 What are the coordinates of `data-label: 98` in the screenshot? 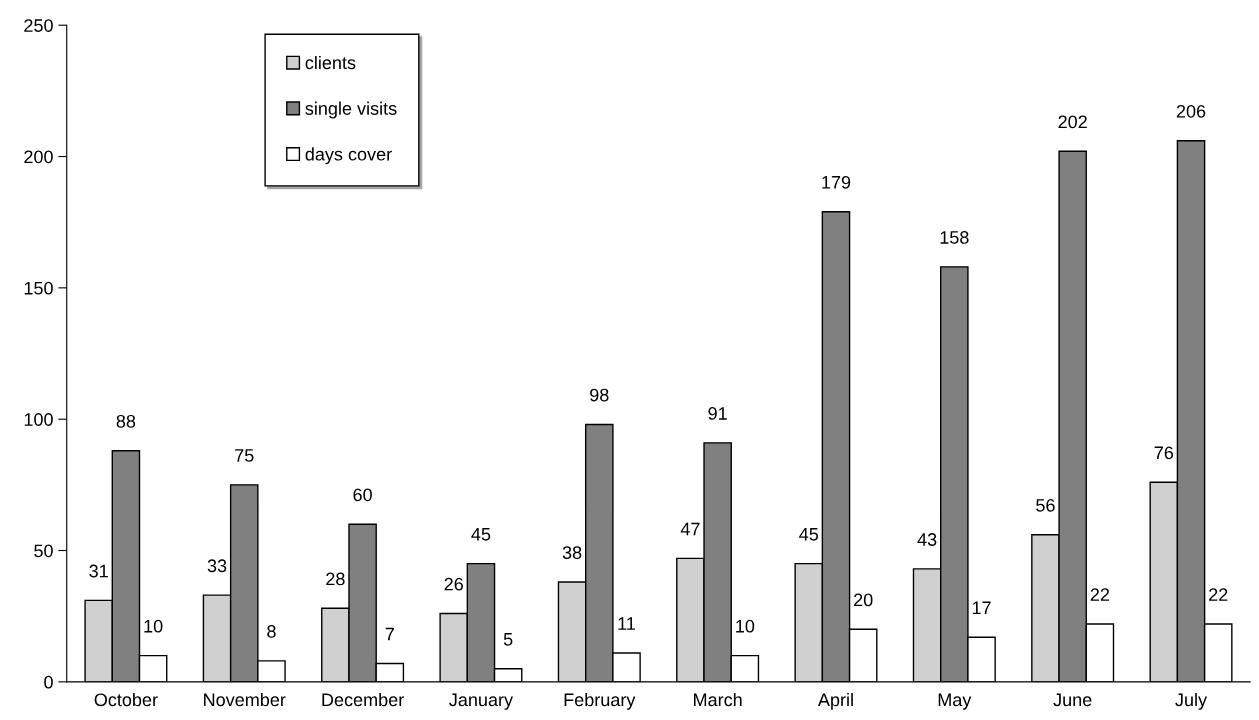 It's located at (599, 395).